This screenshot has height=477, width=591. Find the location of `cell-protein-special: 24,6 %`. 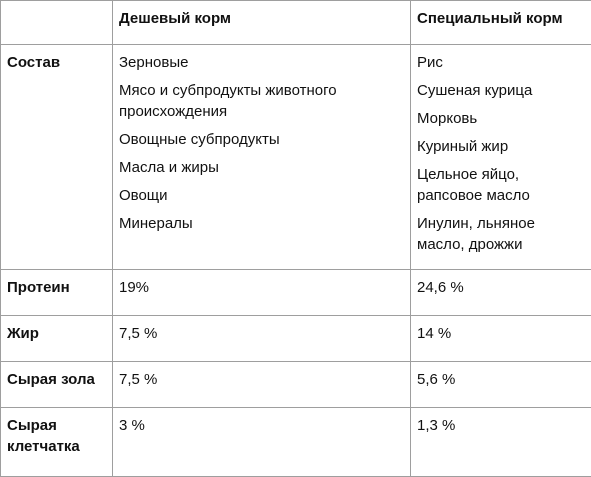

cell-protein-special: 24,6 % is located at coordinates (501, 293).